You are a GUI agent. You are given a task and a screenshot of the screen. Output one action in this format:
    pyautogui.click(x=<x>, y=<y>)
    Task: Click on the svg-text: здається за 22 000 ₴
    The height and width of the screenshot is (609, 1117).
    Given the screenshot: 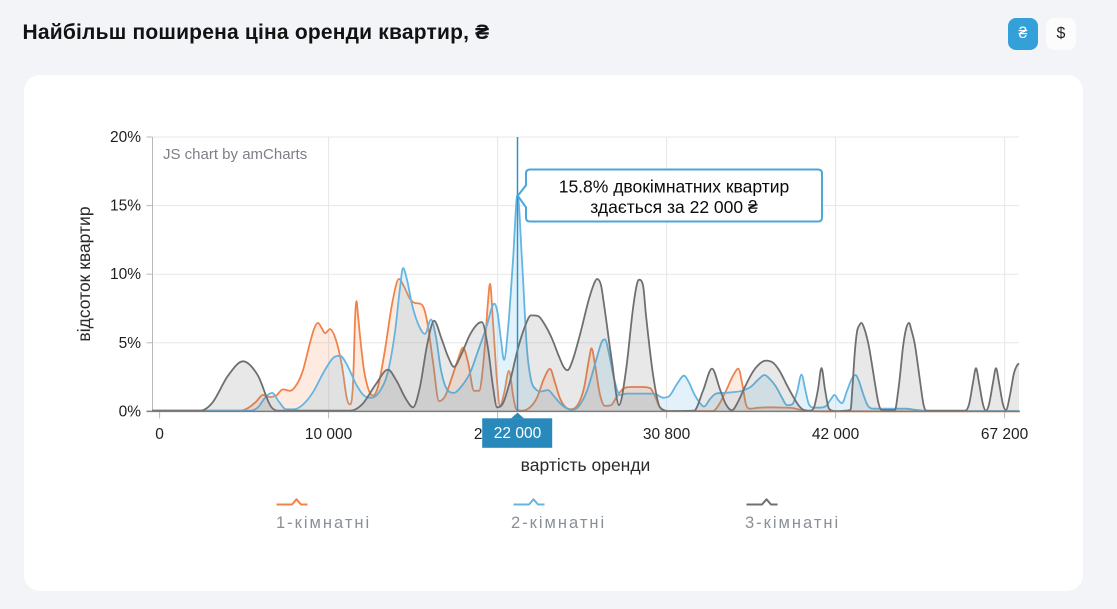 What is the action you would take?
    pyautogui.click(x=674, y=207)
    